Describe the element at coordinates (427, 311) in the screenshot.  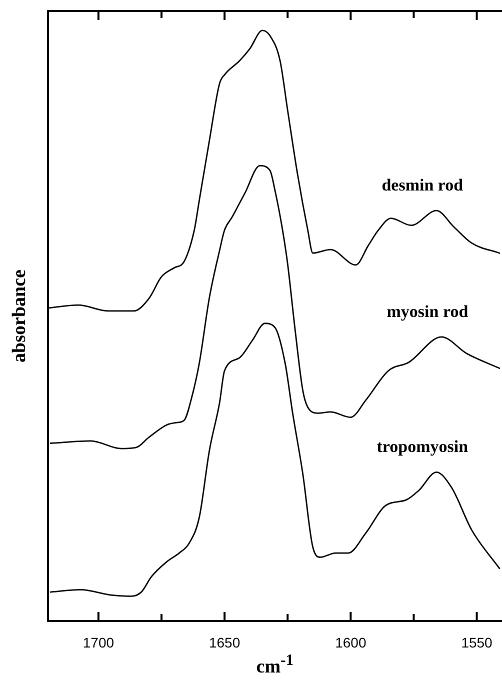
I see `series-label: myosin rod` at that location.